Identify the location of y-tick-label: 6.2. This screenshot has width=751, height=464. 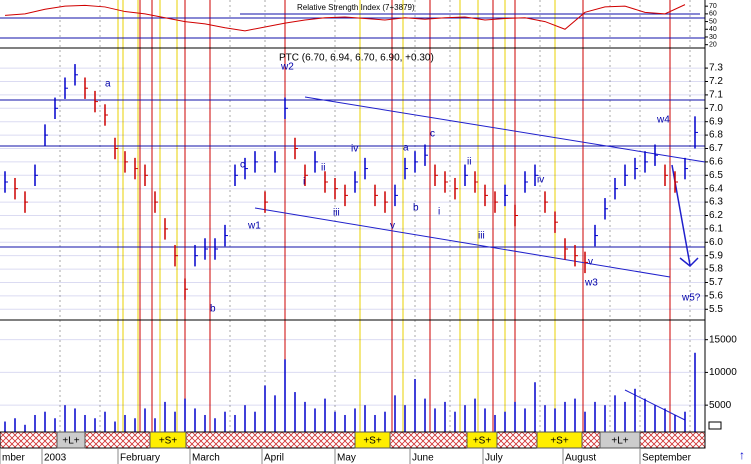
(716, 215).